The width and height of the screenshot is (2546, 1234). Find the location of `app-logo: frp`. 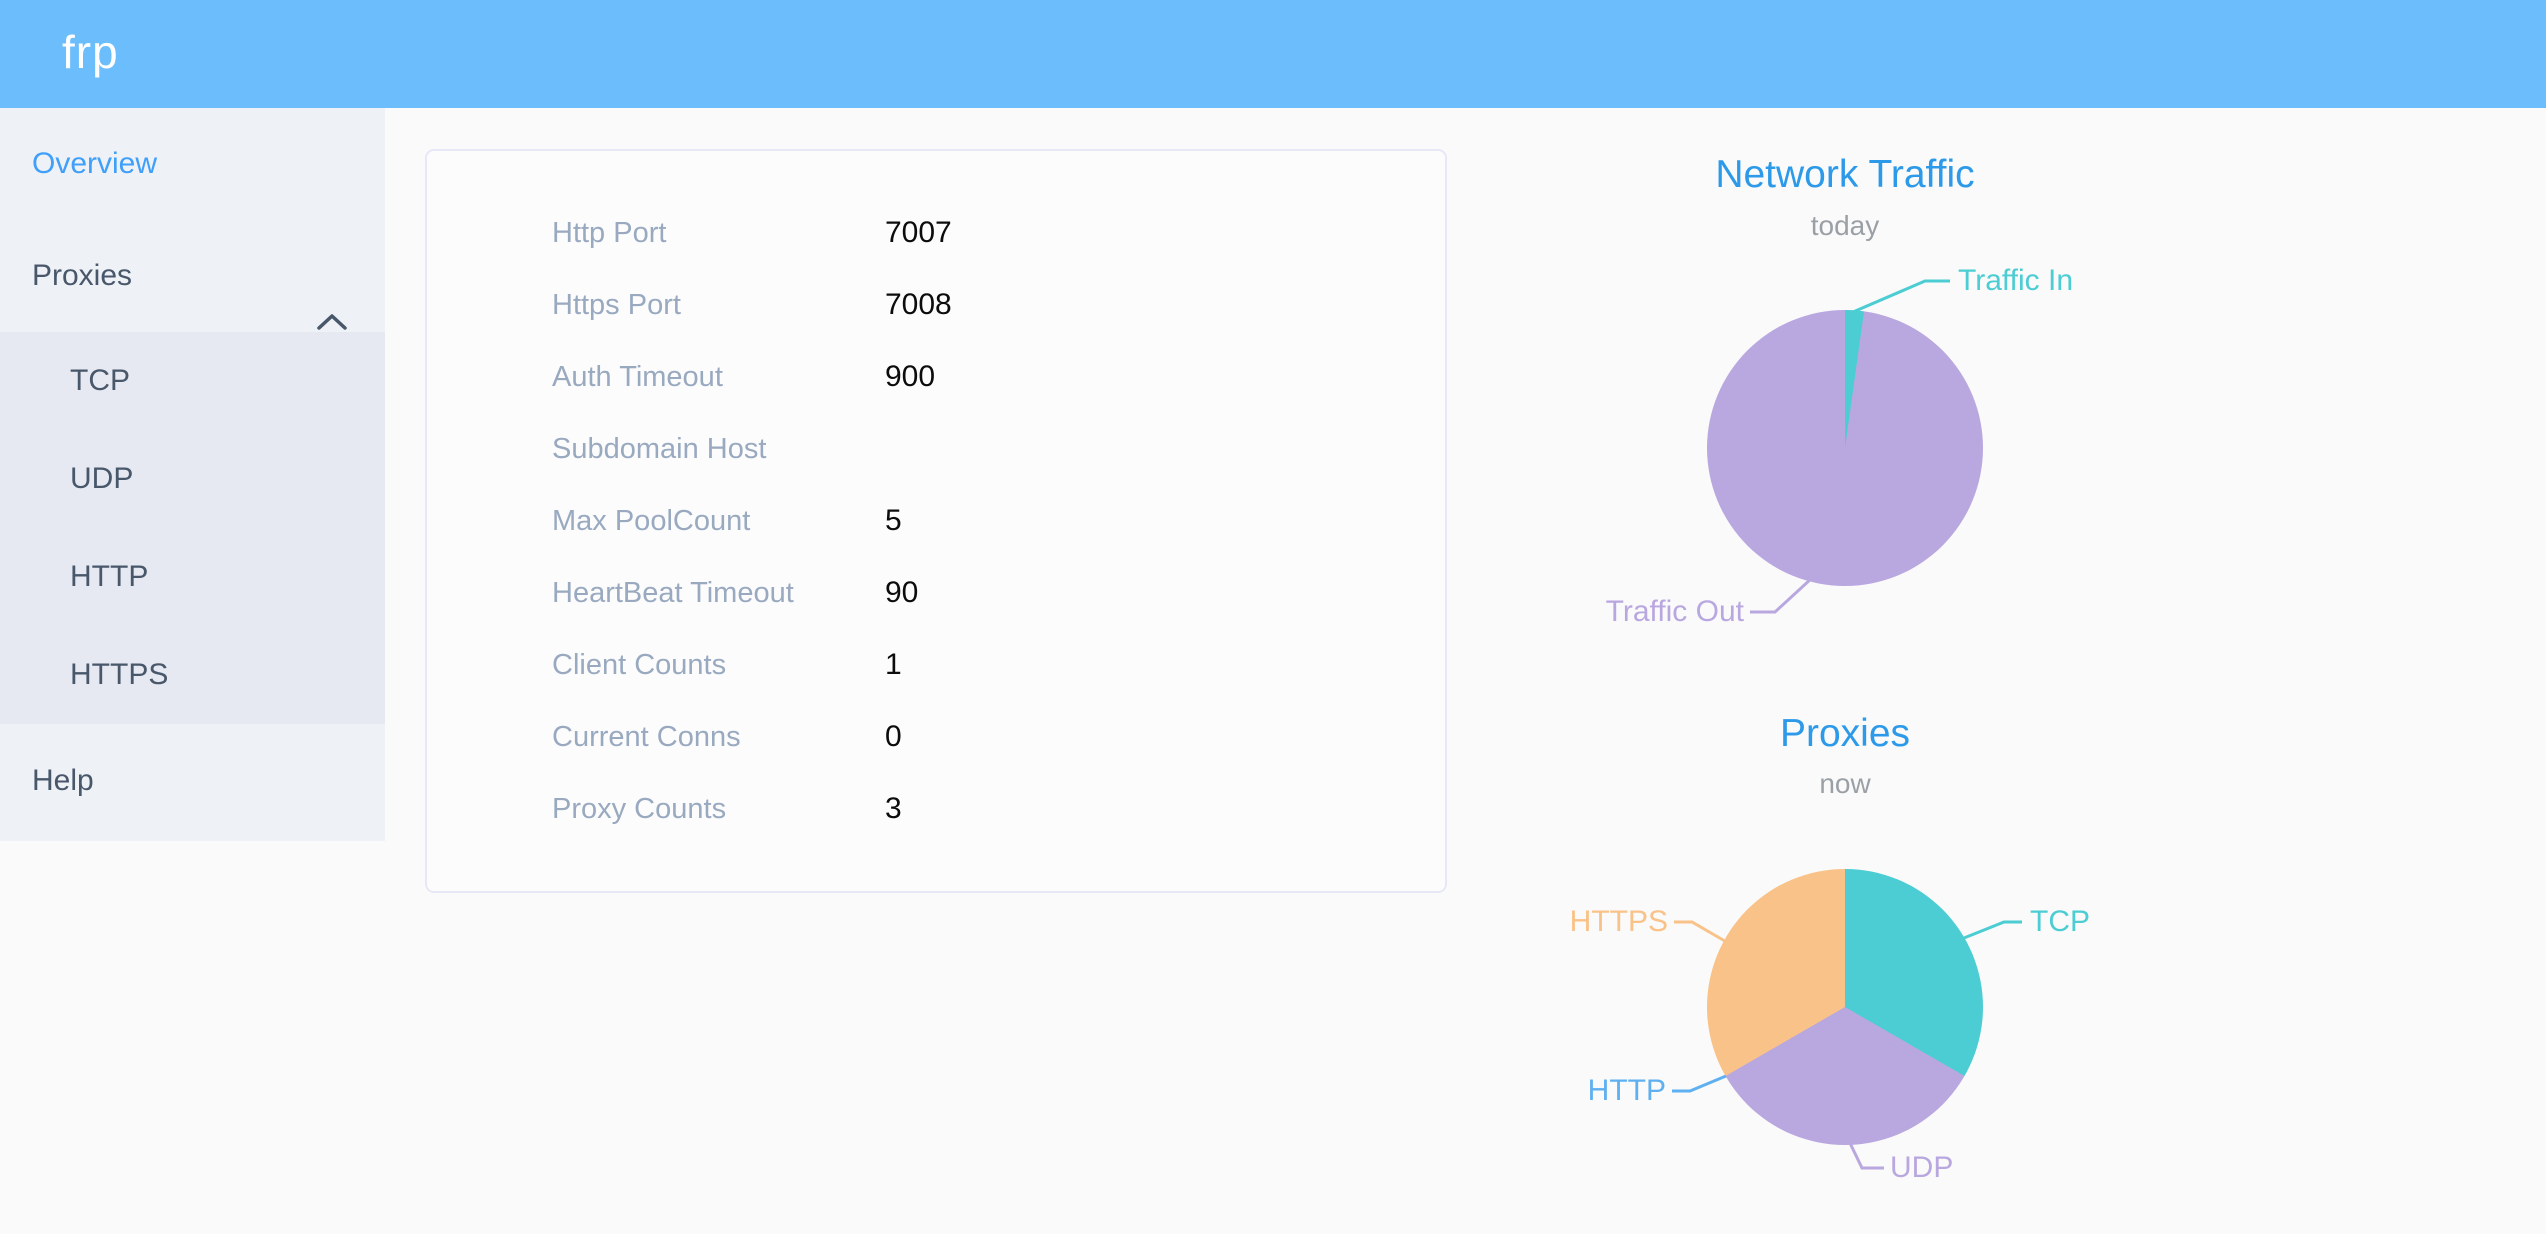

app-logo: frp is located at coordinates (90, 52).